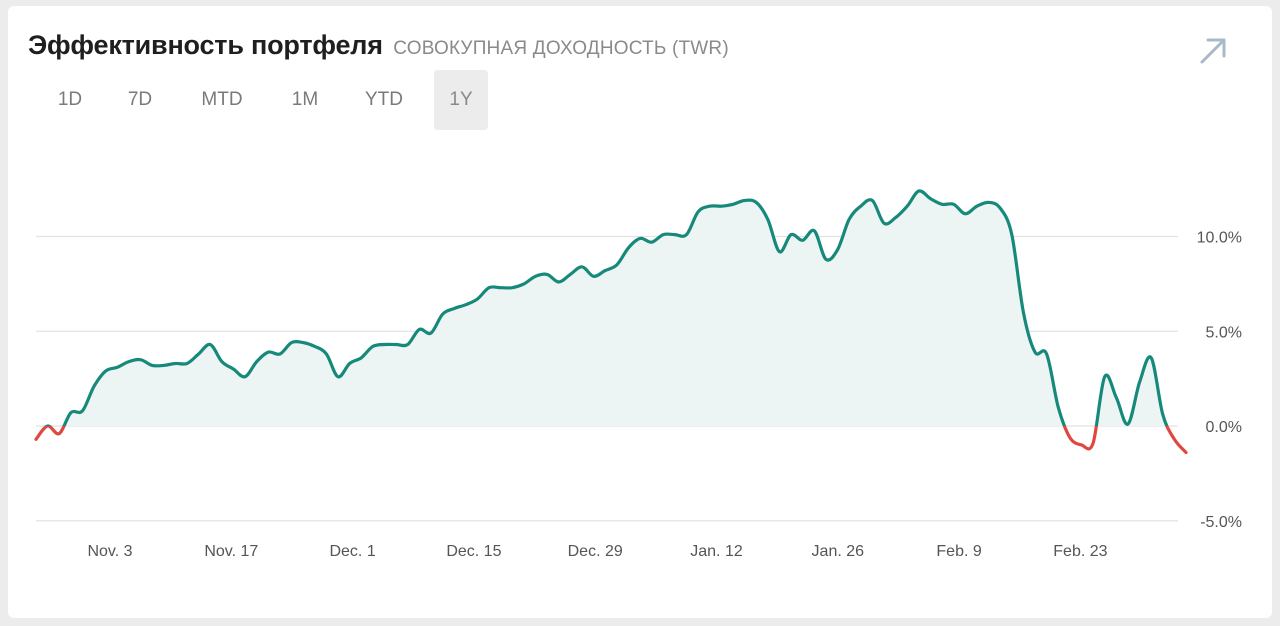  I want to click on page-title: Эффективность портфеля, so click(205, 45).